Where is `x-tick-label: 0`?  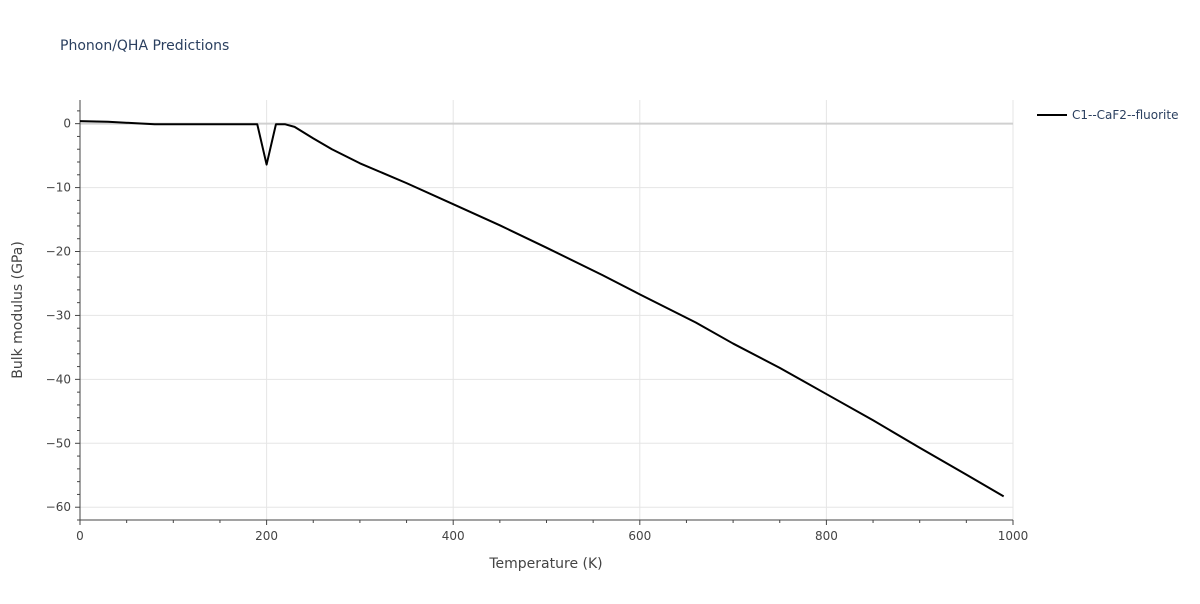 x-tick-label: 0 is located at coordinates (80, 536).